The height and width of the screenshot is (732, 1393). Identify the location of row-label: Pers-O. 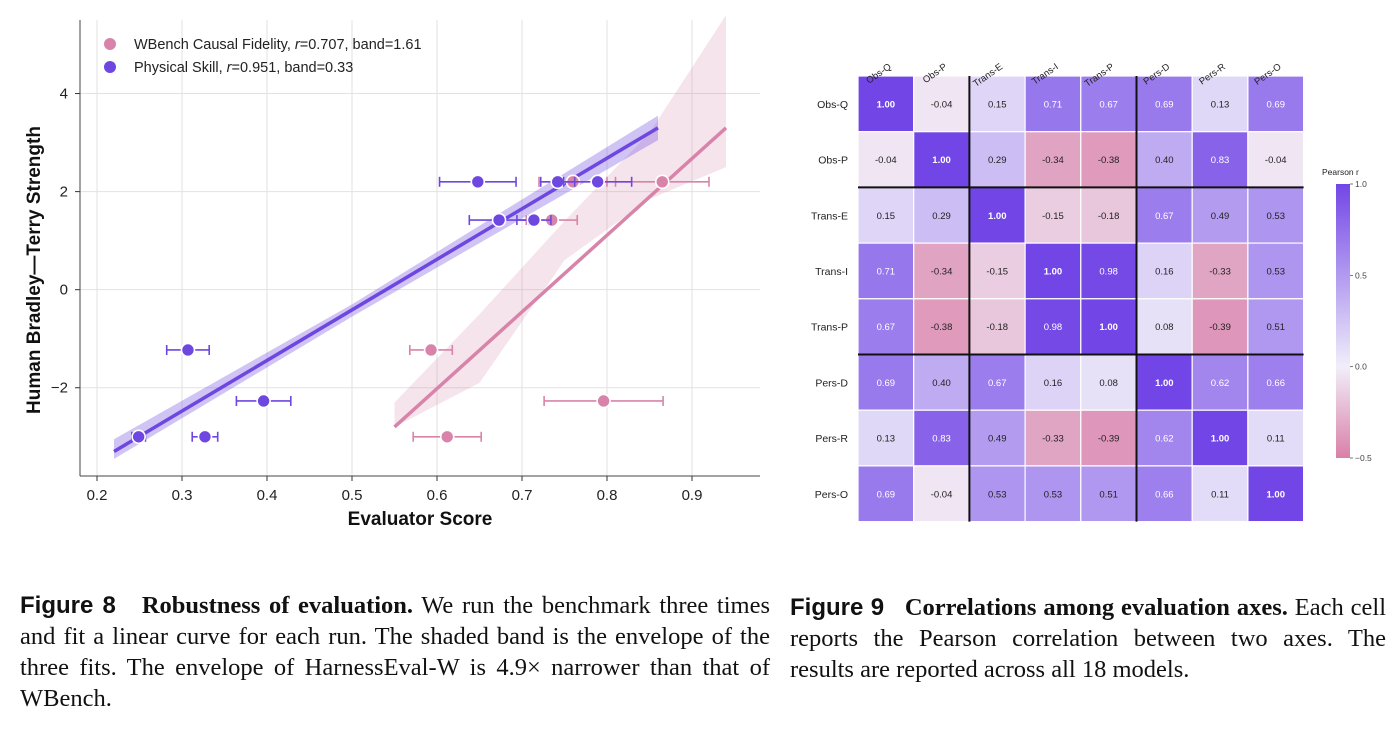
(831, 495).